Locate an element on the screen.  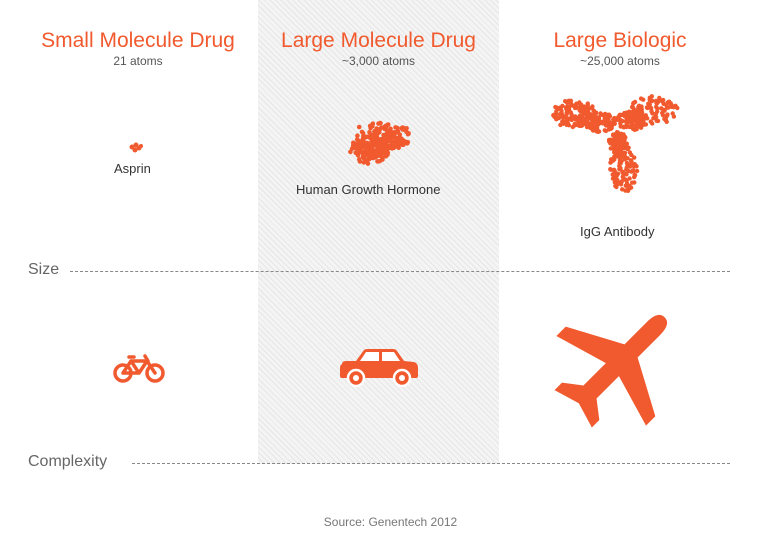
size-divider is located at coordinates (400, 271).